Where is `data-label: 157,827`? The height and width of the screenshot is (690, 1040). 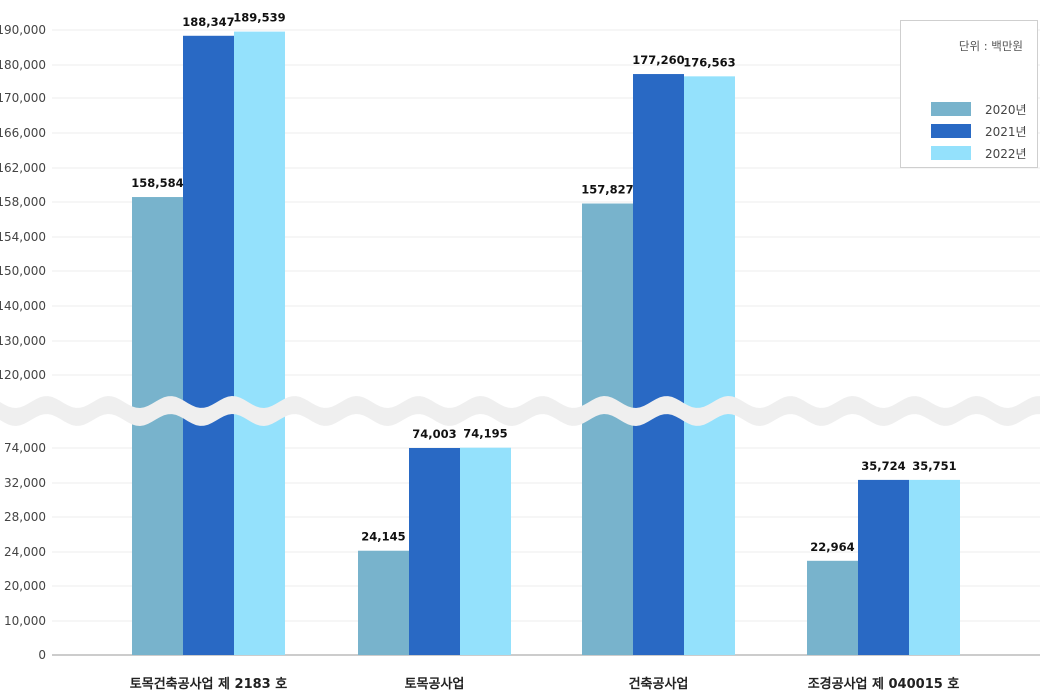
data-label: 157,827 is located at coordinates (607, 190).